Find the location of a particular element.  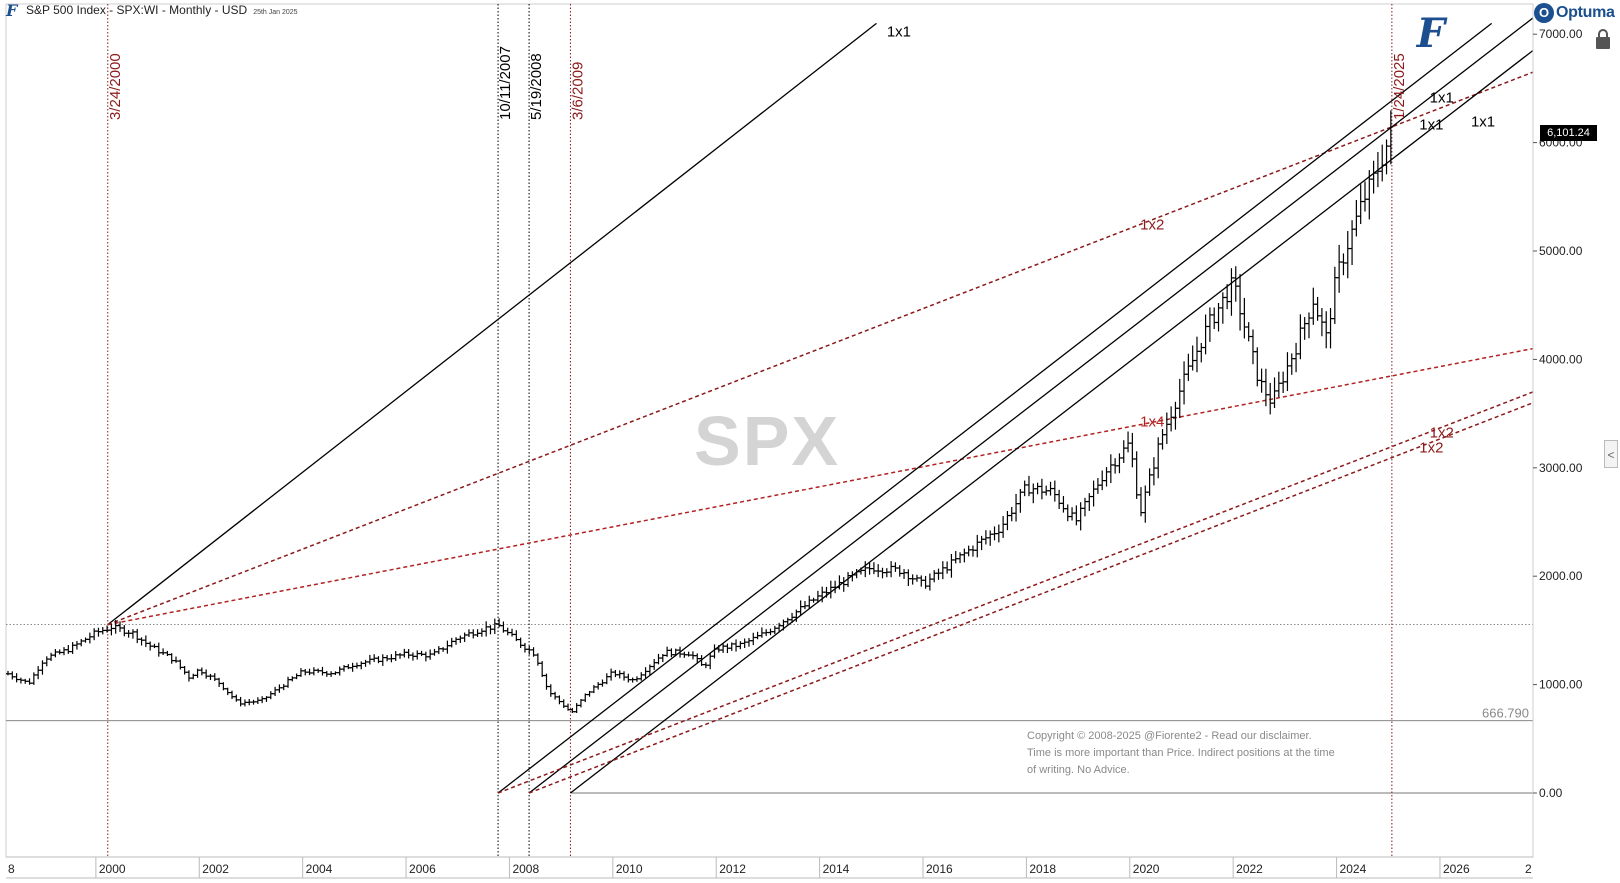

horizontal-level-label: 666.790 is located at coordinates (1505, 713).